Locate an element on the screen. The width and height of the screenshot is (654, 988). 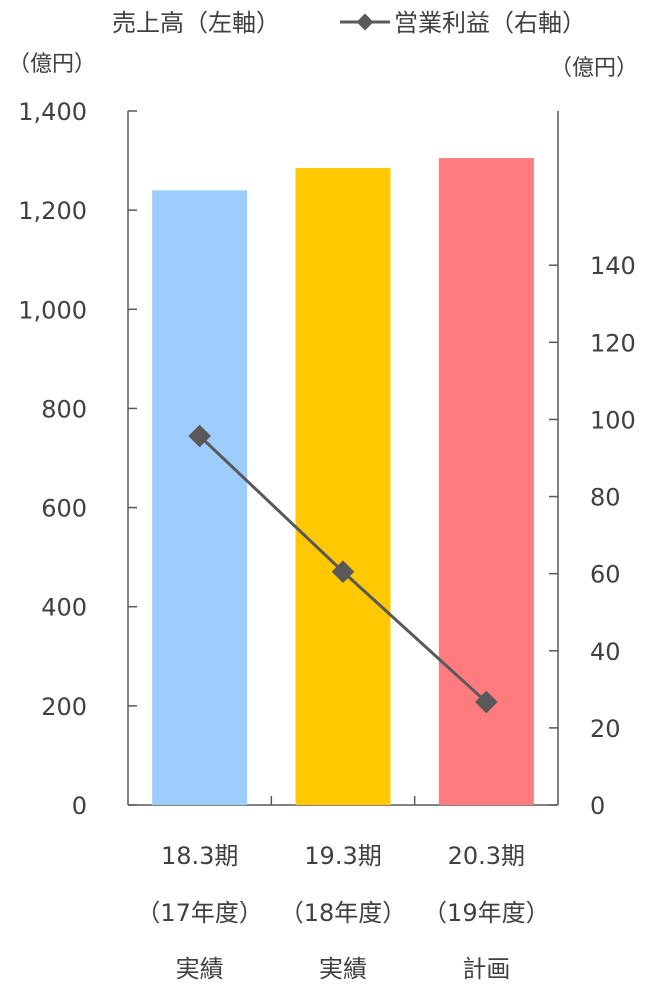
legend-label-sales: 売上高（左軸） is located at coordinates (196, 23).